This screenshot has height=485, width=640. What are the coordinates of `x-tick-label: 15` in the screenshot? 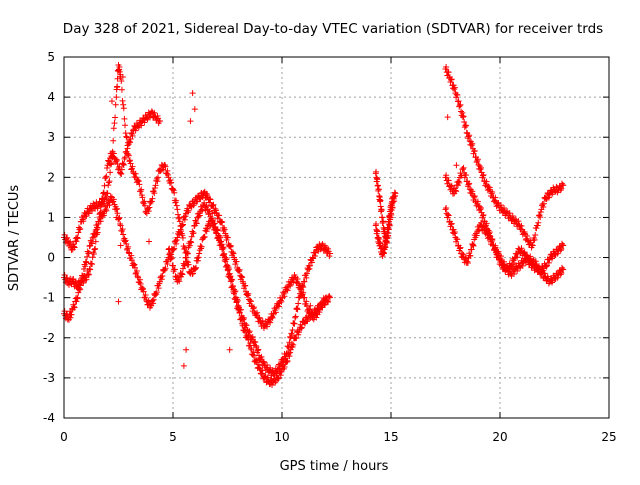 It's located at (390, 437).